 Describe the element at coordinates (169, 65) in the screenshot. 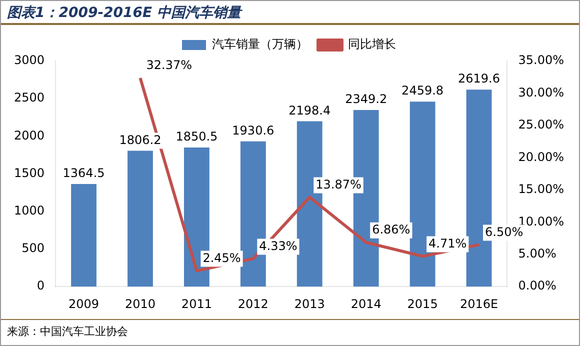

I see `data-label: 32.37%` at that location.